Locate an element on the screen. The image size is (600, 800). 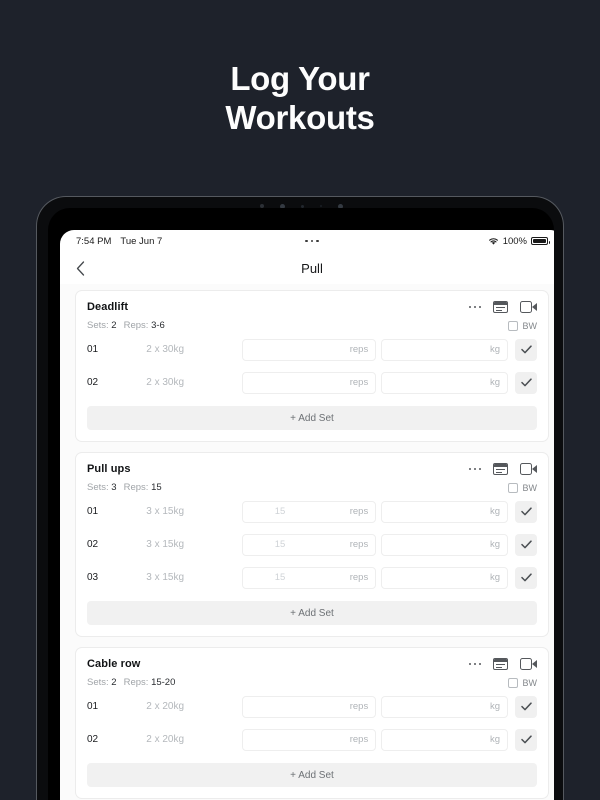
sets-value: 3 is located at coordinates (114, 487).